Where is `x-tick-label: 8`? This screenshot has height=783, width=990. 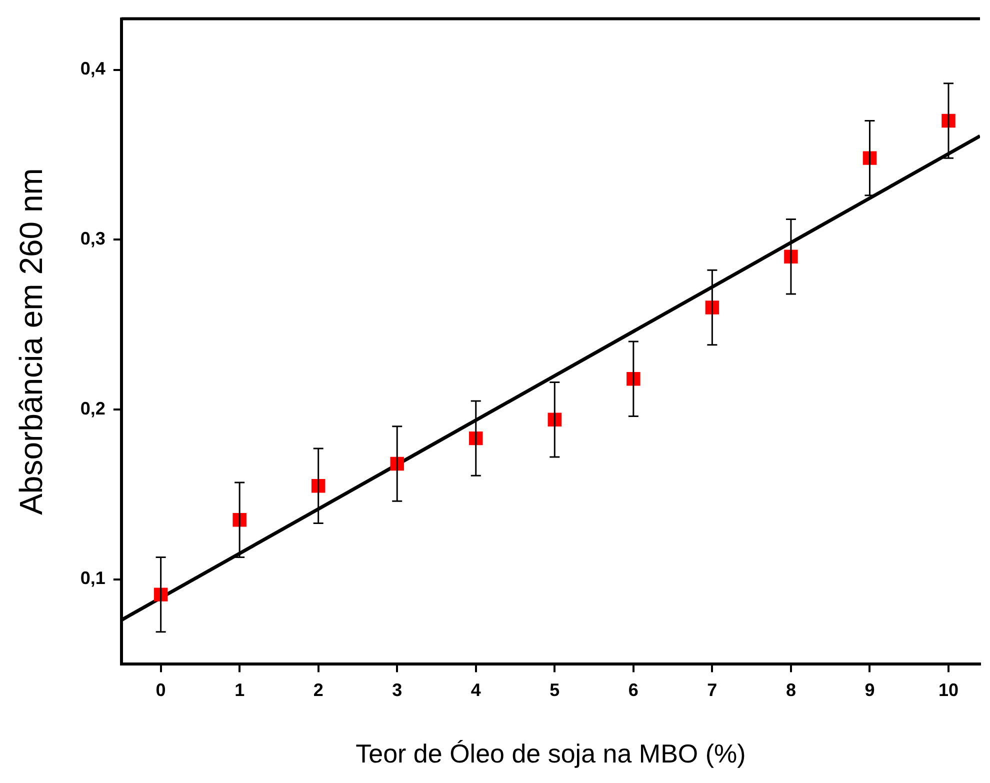 x-tick-label: 8 is located at coordinates (791, 690).